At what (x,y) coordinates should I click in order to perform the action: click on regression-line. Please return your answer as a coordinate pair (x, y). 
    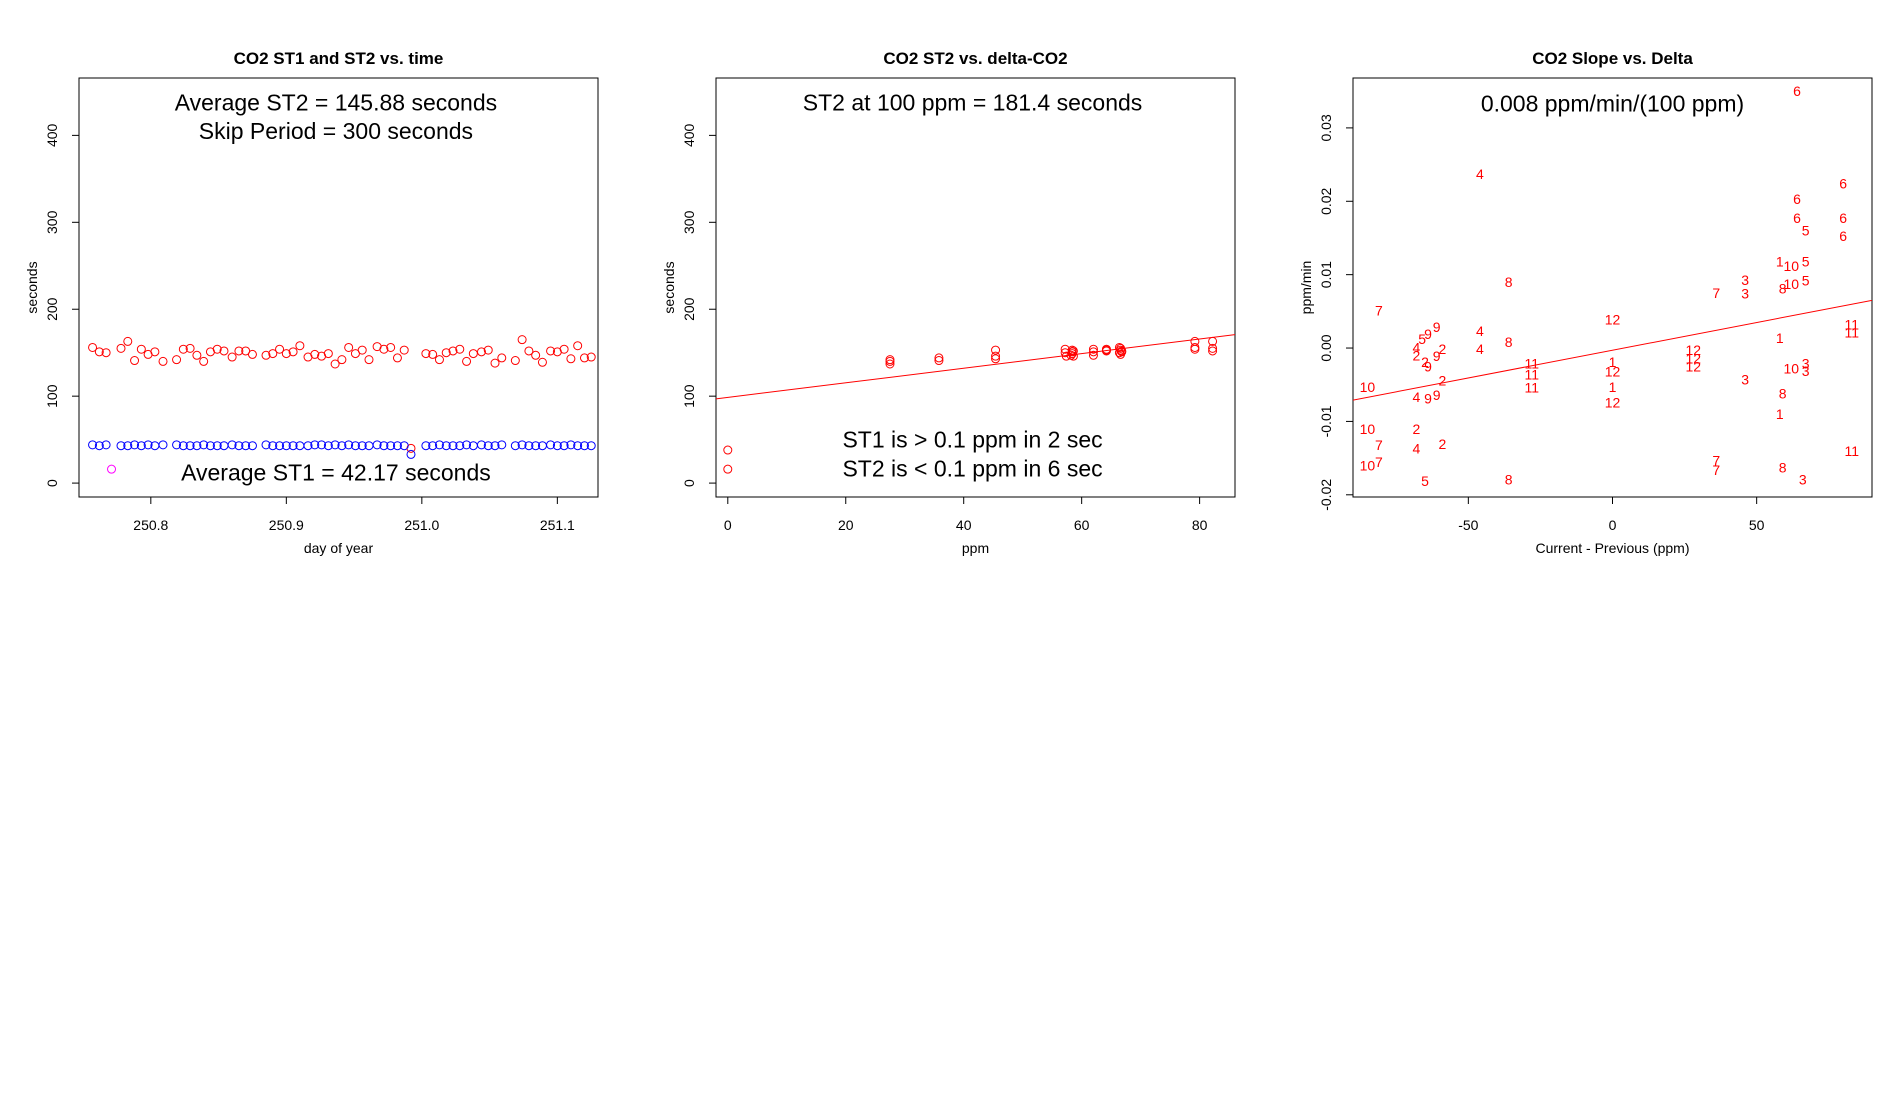
    Looking at the image, I should click on (975, 367).